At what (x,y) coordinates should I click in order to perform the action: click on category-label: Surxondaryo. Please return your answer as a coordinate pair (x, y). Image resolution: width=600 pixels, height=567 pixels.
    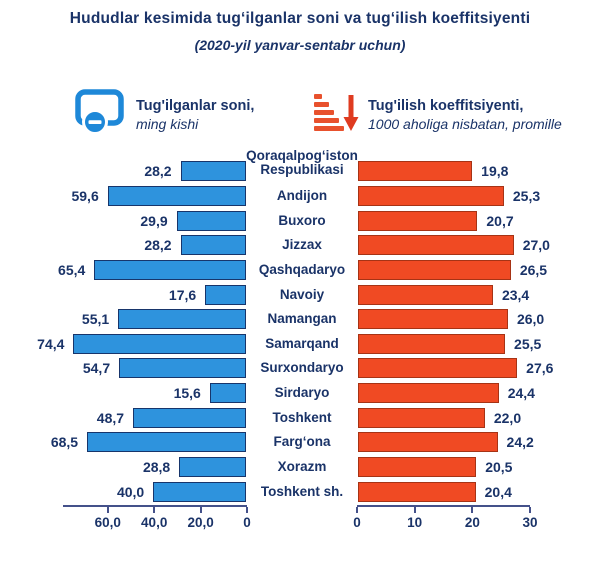
    Looking at the image, I should click on (302, 368).